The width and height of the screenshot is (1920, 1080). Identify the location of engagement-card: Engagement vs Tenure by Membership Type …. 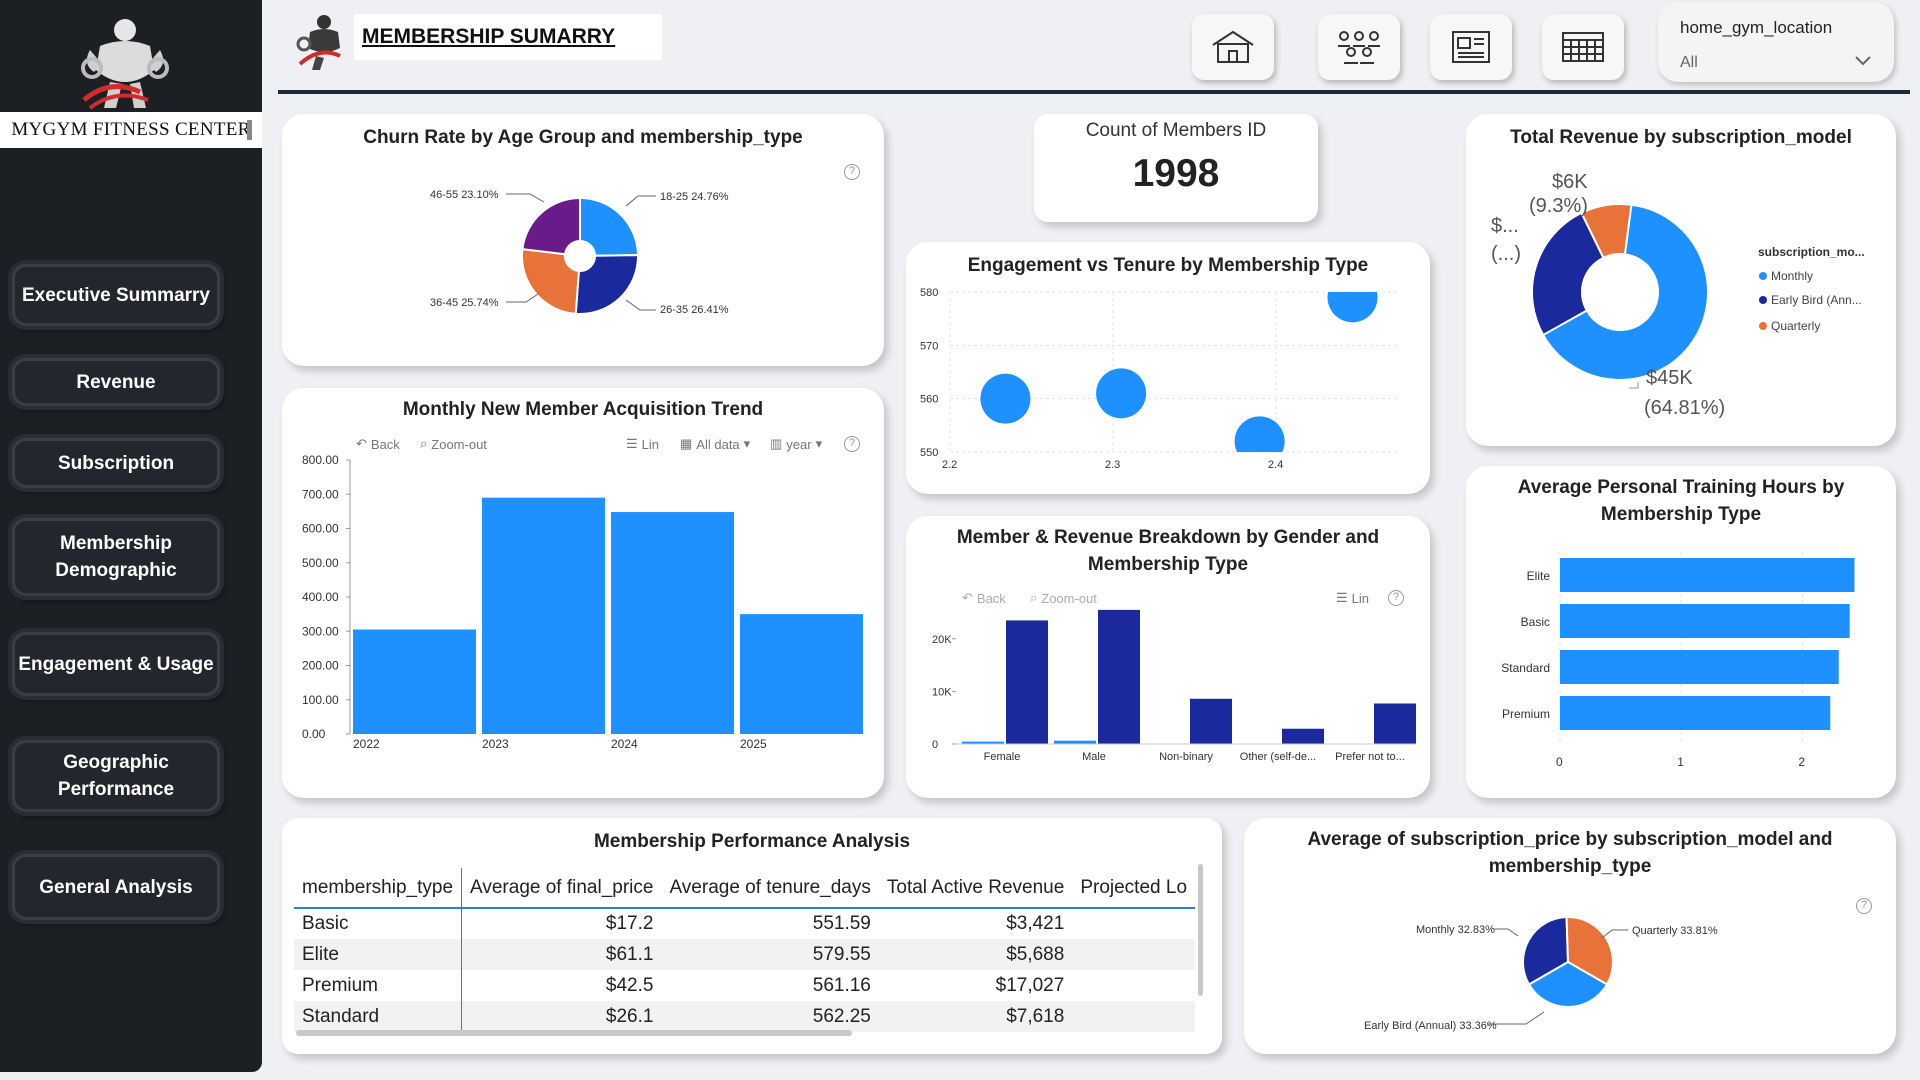
(1168, 368).